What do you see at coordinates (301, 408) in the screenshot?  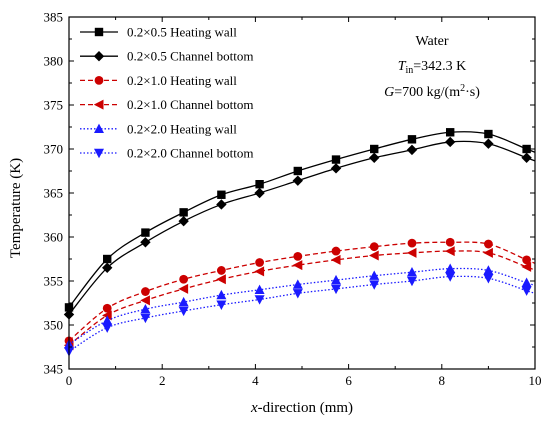 I see `x-axis-title: x-direction (mm)` at bounding box center [301, 408].